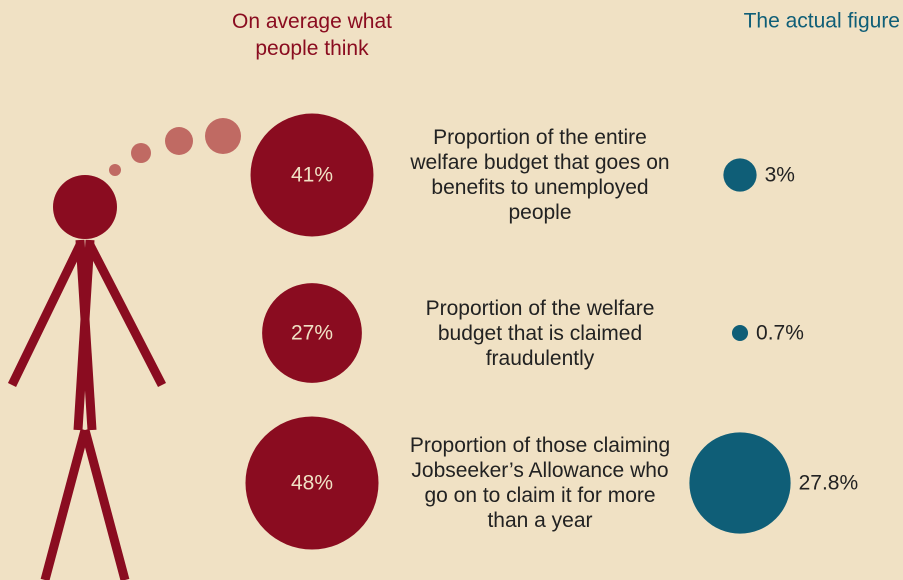 Image resolution: width=903 pixels, height=580 pixels. What do you see at coordinates (780, 333) in the screenshot?
I see `value-label: 0.7%` at bounding box center [780, 333].